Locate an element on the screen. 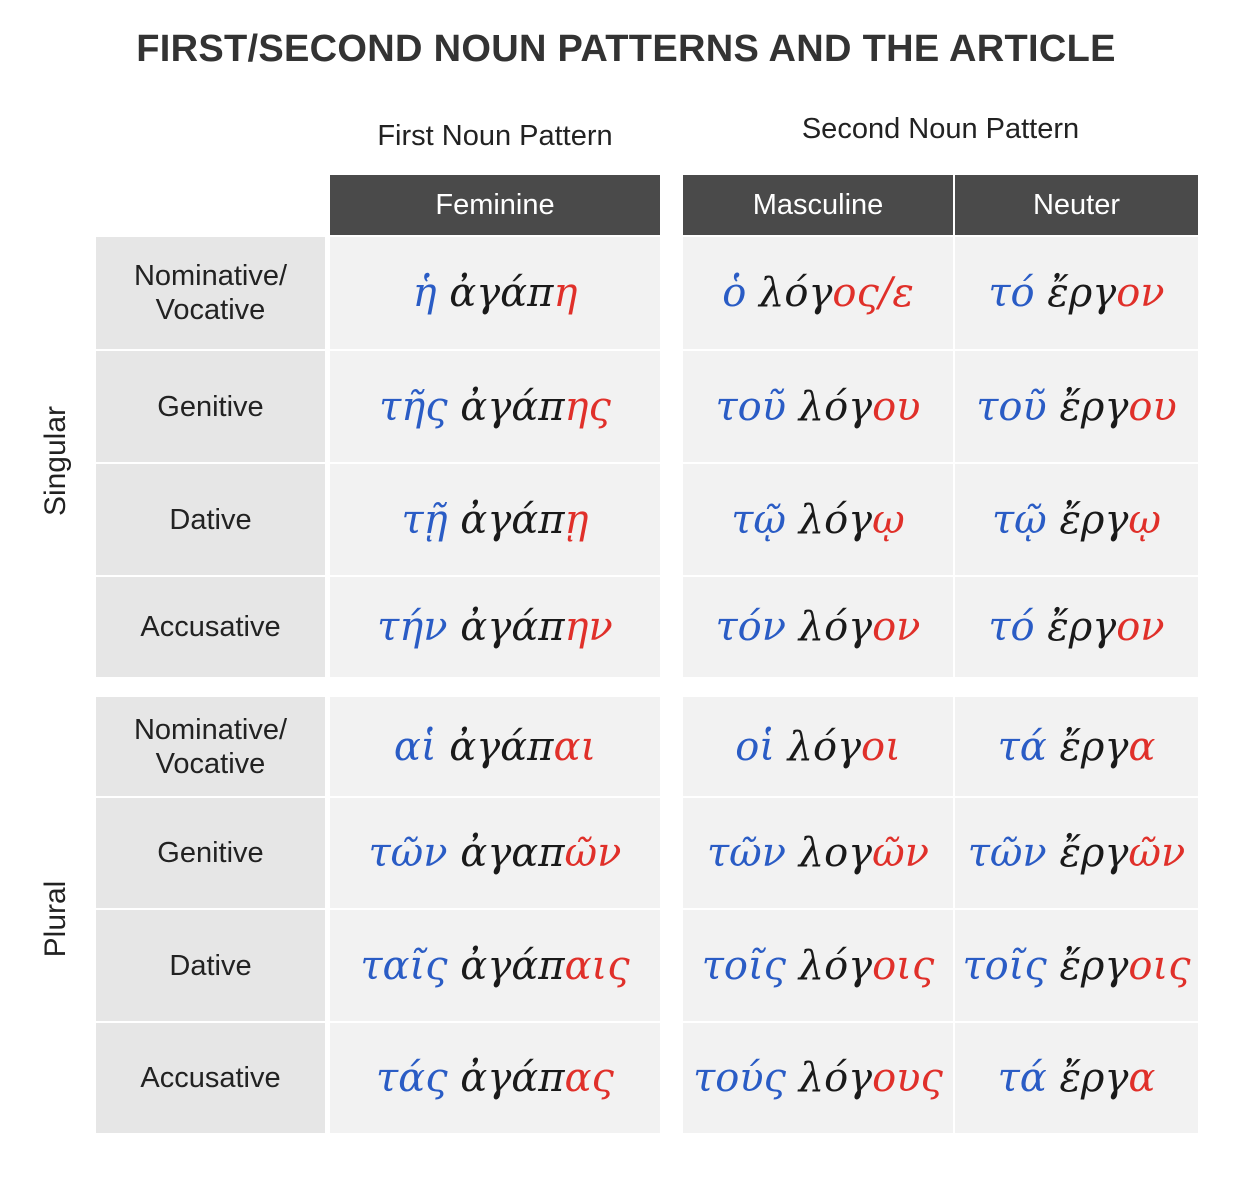 The width and height of the screenshot is (1252, 1188). form-singular-nom-masc: ὁ λόγ ος/ε is located at coordinates (818, 293).